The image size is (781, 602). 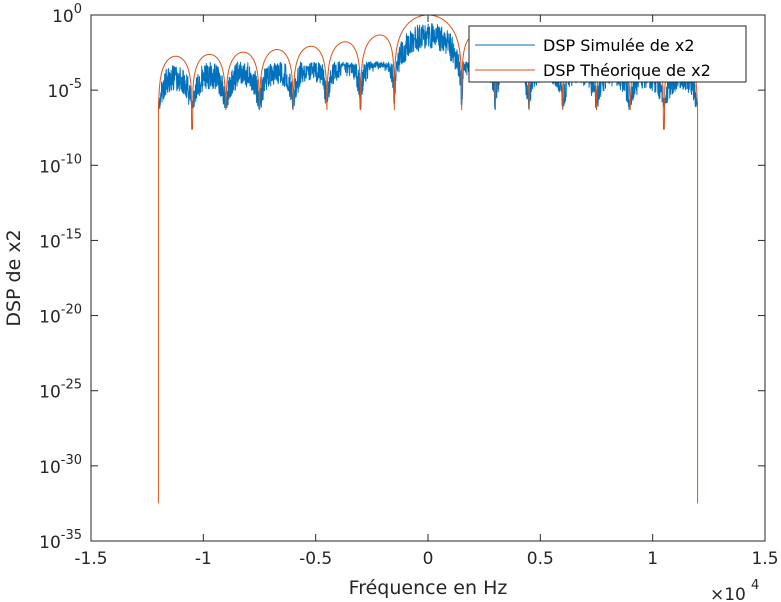 I want to click on x-tick-label: 0, so click(x=428, y=559).